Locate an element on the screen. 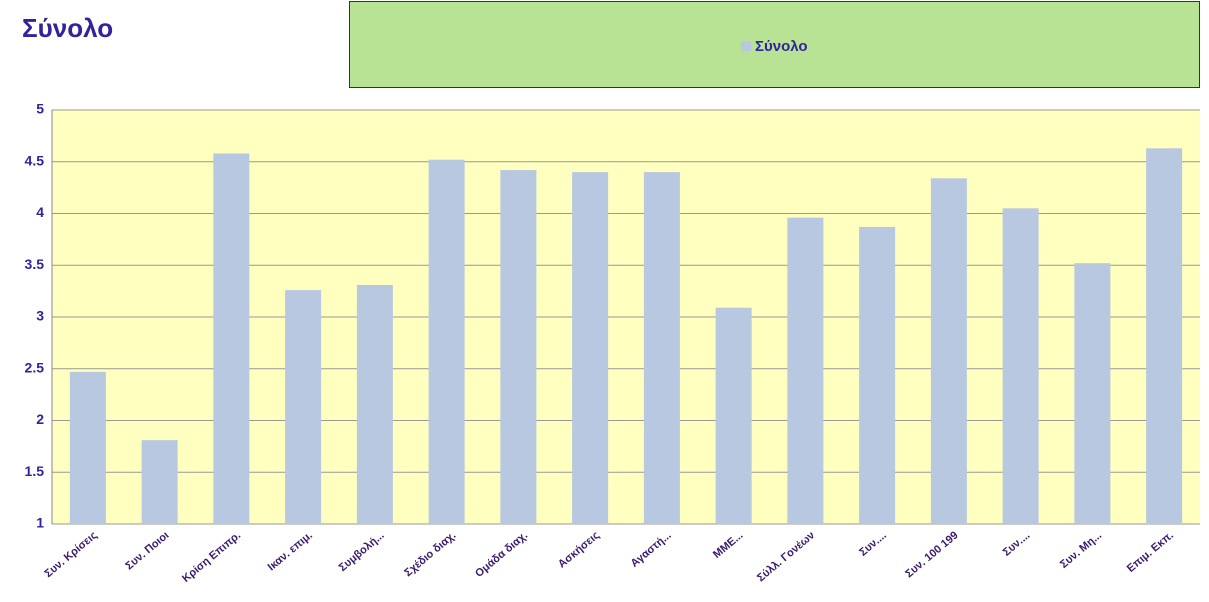 Image resolution: width=1209 pixels, height=602 pixels. x-tick-label: Ικαν. επιμ. is located at coordinates (290, 551).